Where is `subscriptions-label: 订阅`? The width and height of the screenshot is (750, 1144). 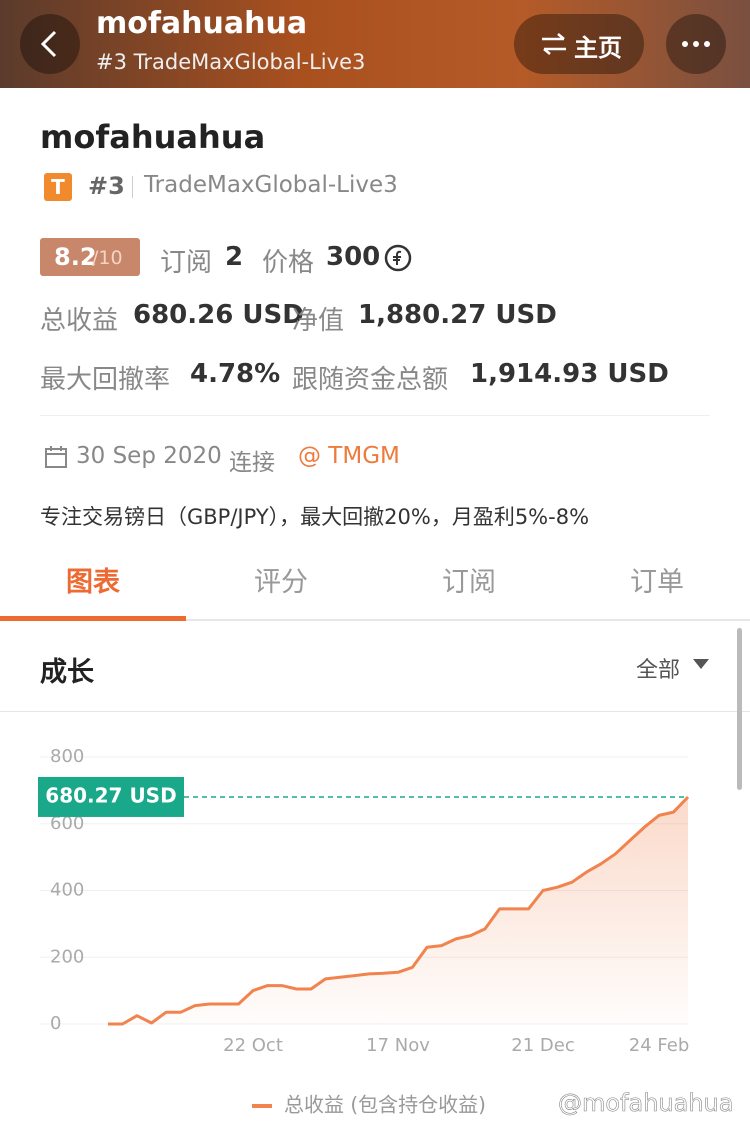
subscriptions-label: 订阅 is located at coordinates (186, 263).